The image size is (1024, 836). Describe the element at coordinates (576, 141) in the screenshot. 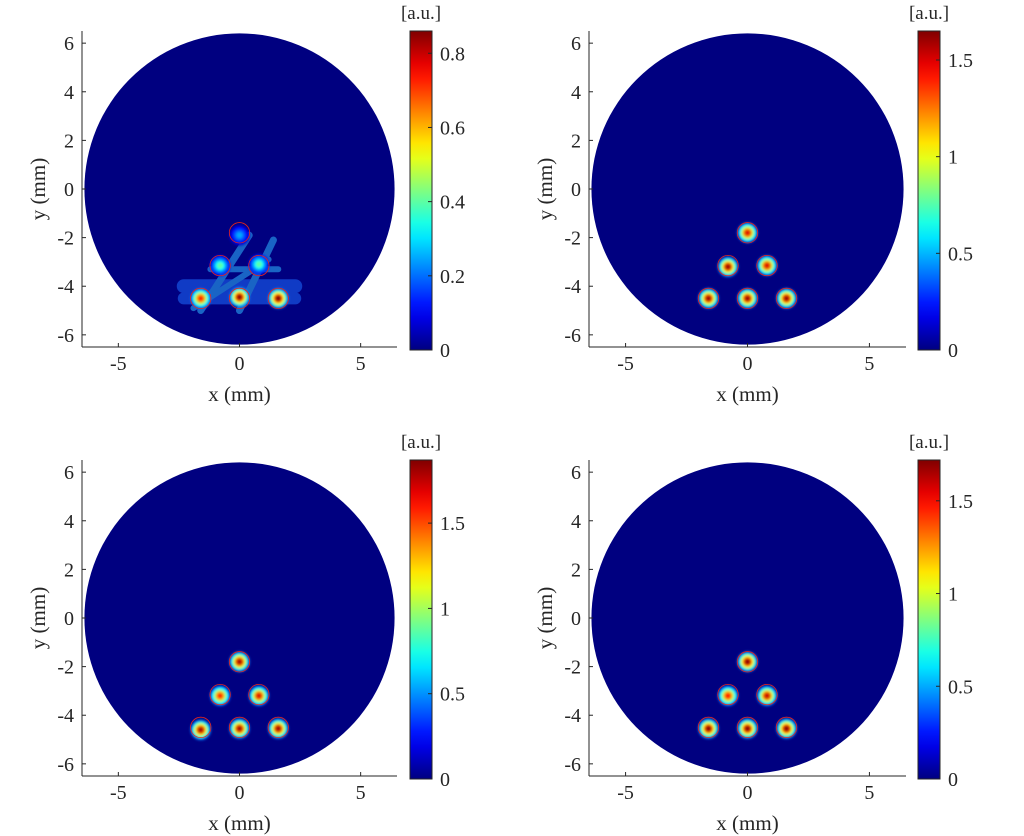

I see `y-tick-label-3: 2` at that location.